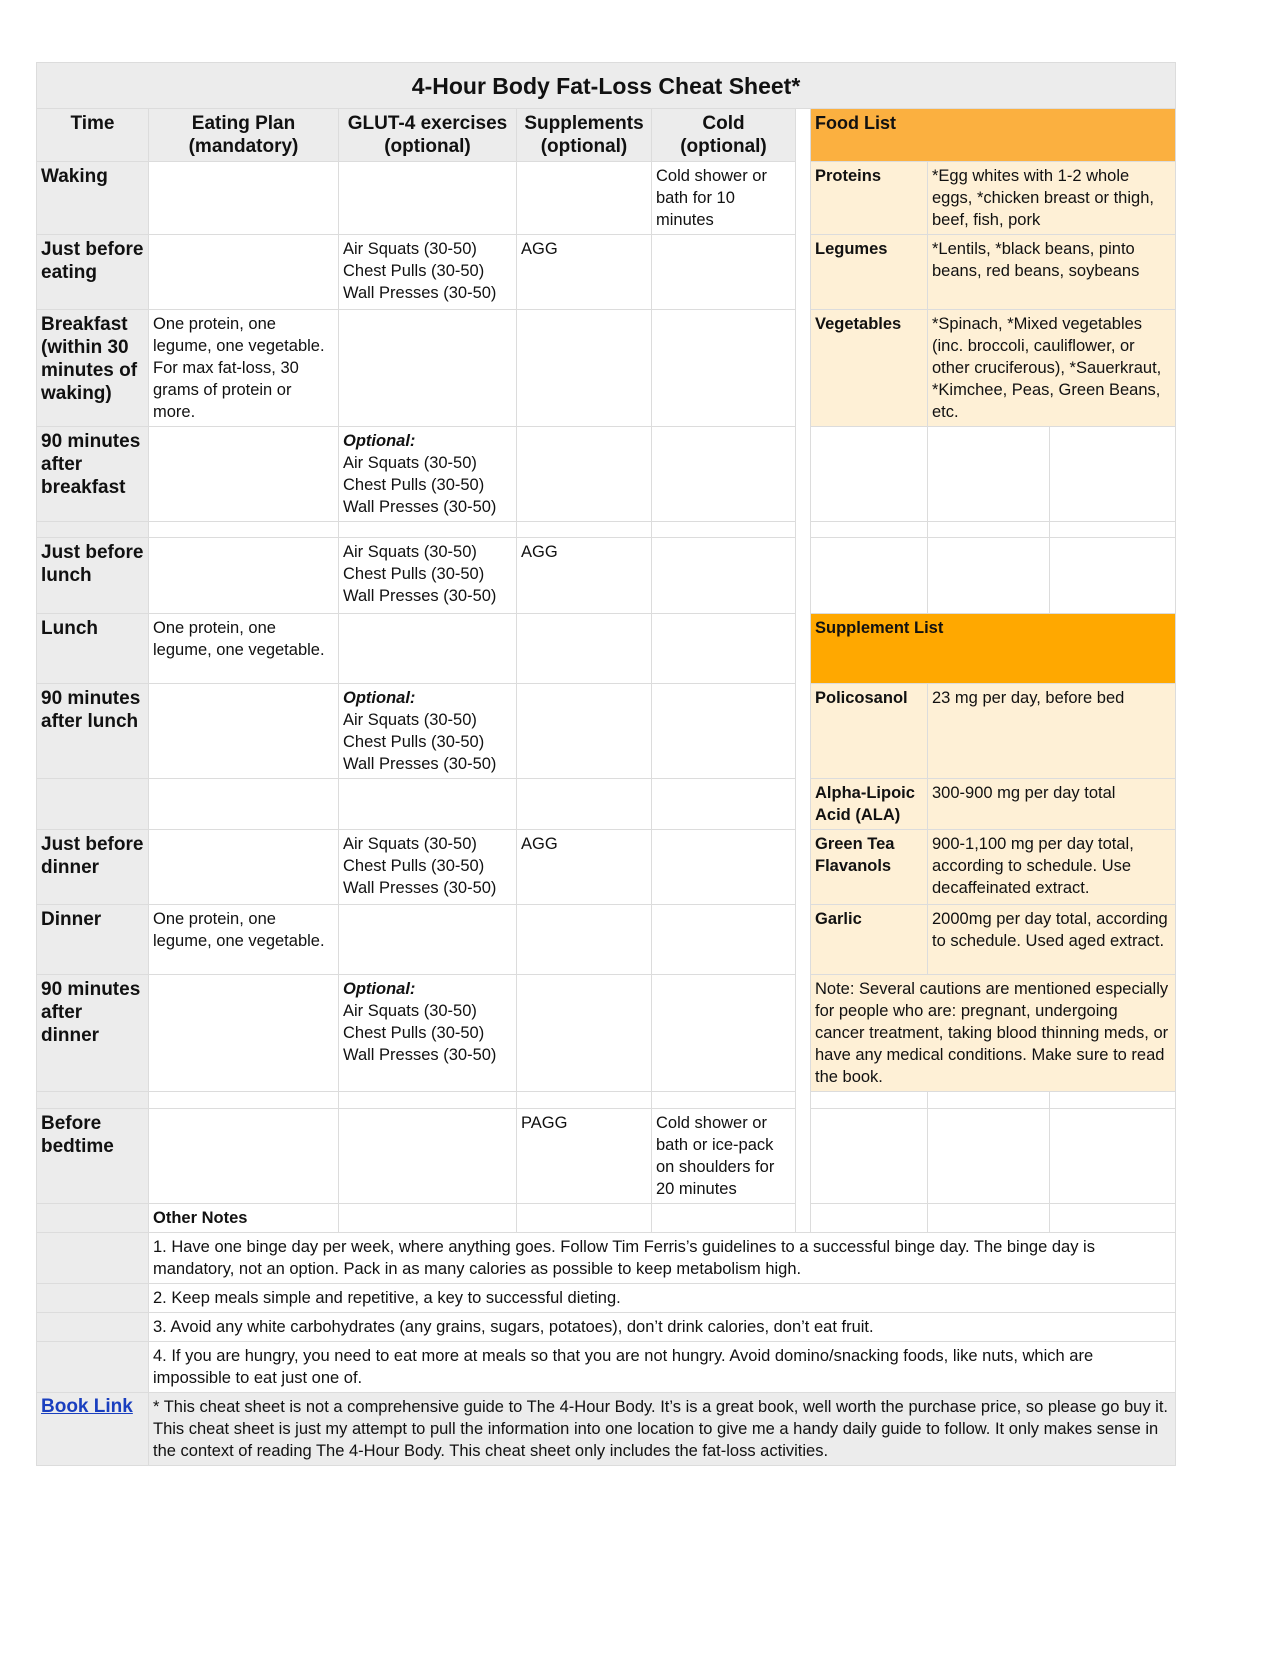 Image resolution: width=1280 pixels, height=1656 pixels. What do you see at coordinates (92, 867) in the screenshot?
I see `time-label: Just before dinner` at bounding box center [92, 867].